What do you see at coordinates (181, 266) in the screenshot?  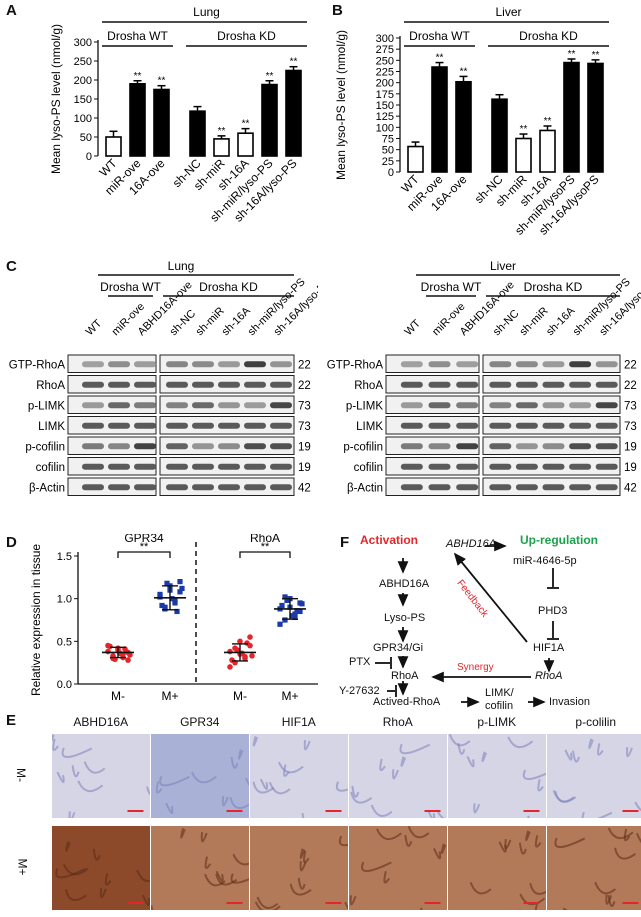 I see `blot-tissue-title: Lung` at bounding box center [181, 266].